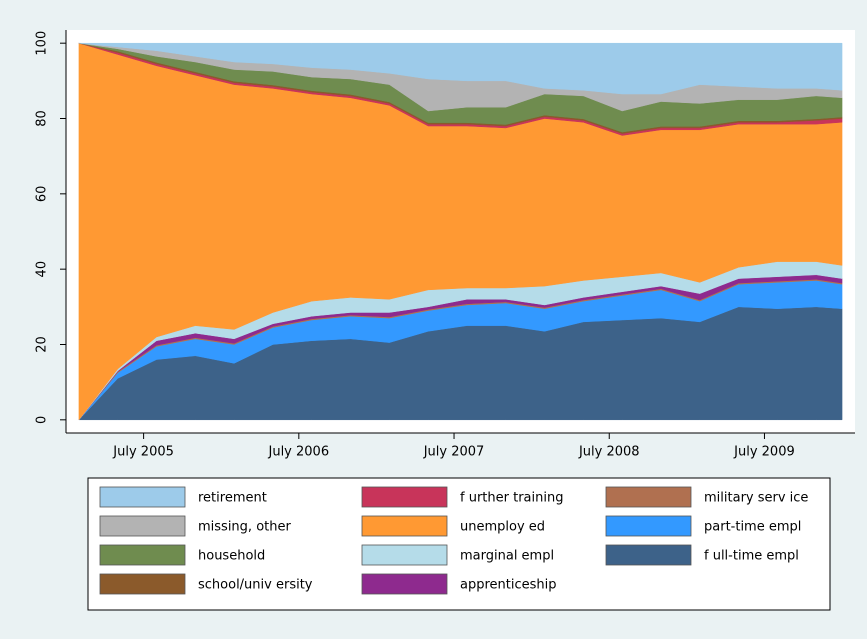  I want to click on legend-label: missing, other, so click(244, 527).